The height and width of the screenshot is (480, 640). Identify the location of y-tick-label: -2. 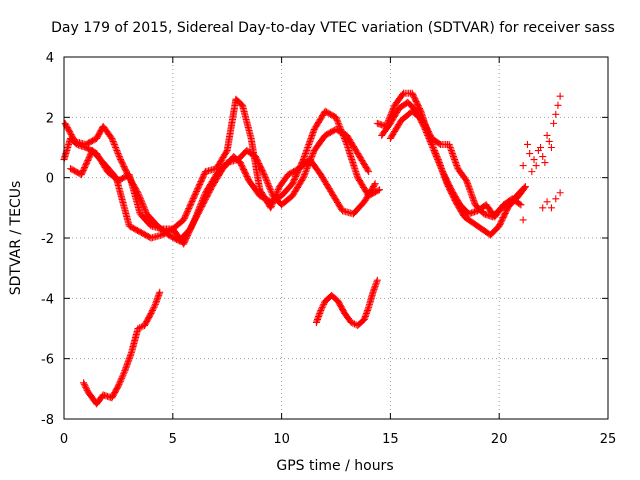
(47, 239).